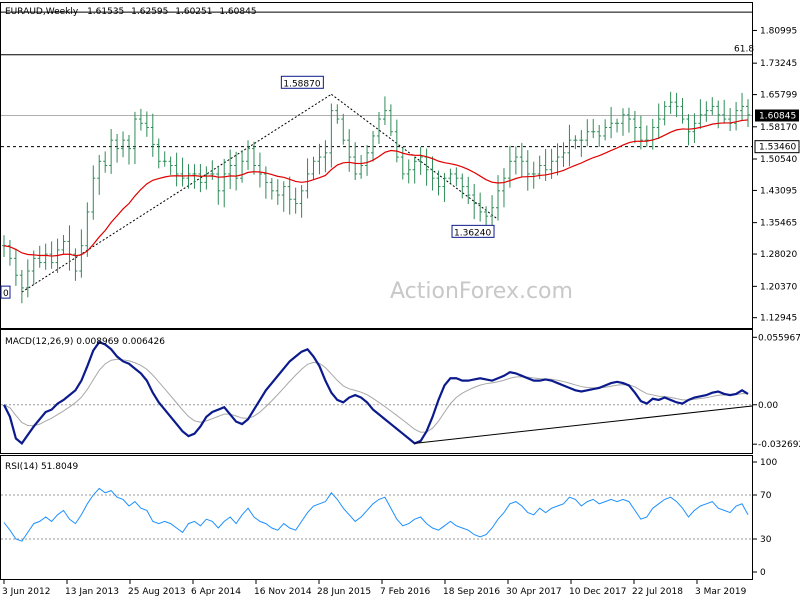 The image size is (800, 600). Describe the element at coordinates (415, 156) in the screenshot. I see `fib-swing-down` at that location.